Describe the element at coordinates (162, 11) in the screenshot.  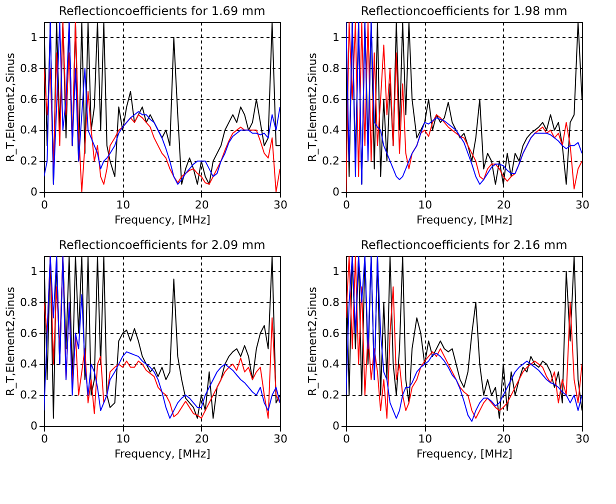
I see `chart-title: Reflectioncoefficients for 1.69 mm` at that location.